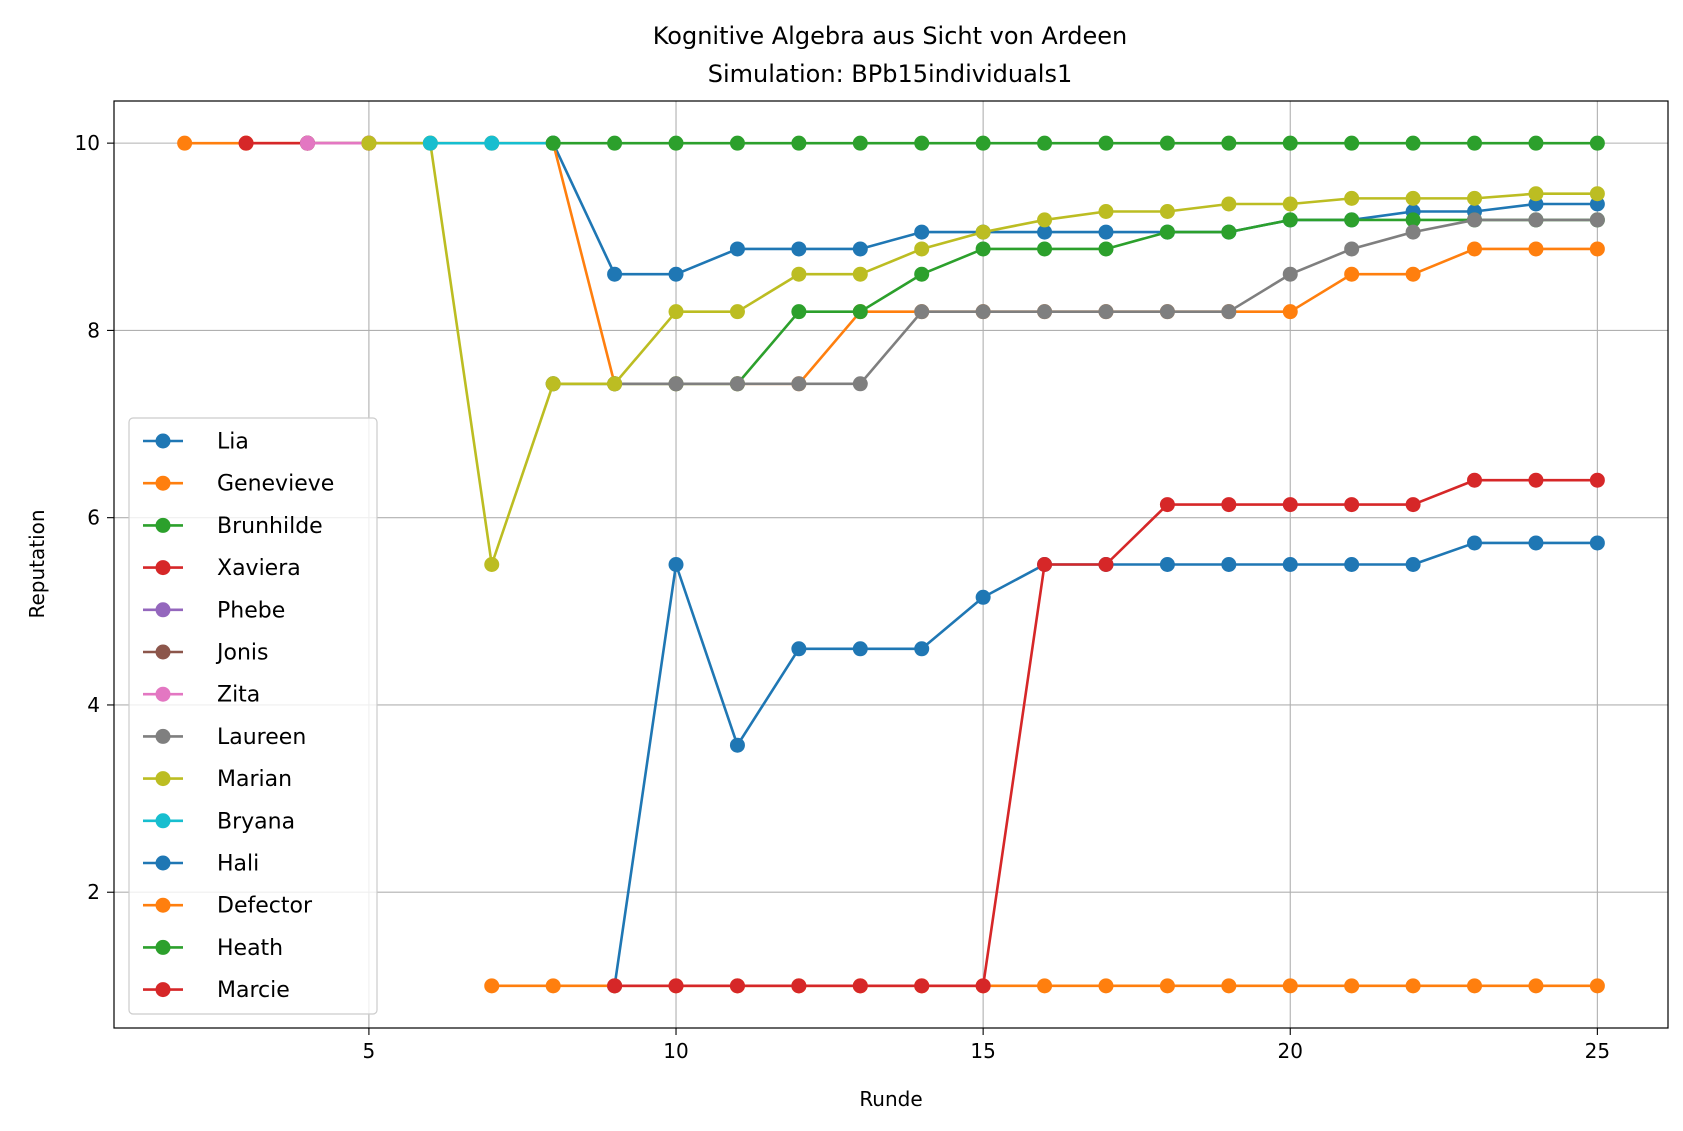 The image size is (1683, 1131). I want to click on legend-entry-xaviera: Xaviera, so click(222, 568).